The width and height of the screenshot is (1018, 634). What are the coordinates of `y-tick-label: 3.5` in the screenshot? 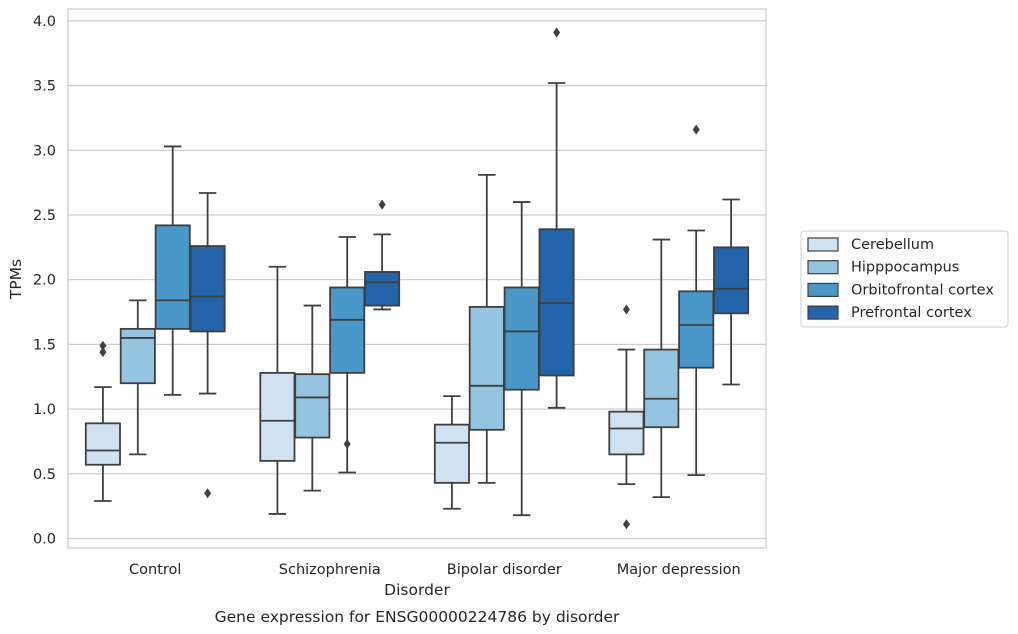 It's located at (44, 87).